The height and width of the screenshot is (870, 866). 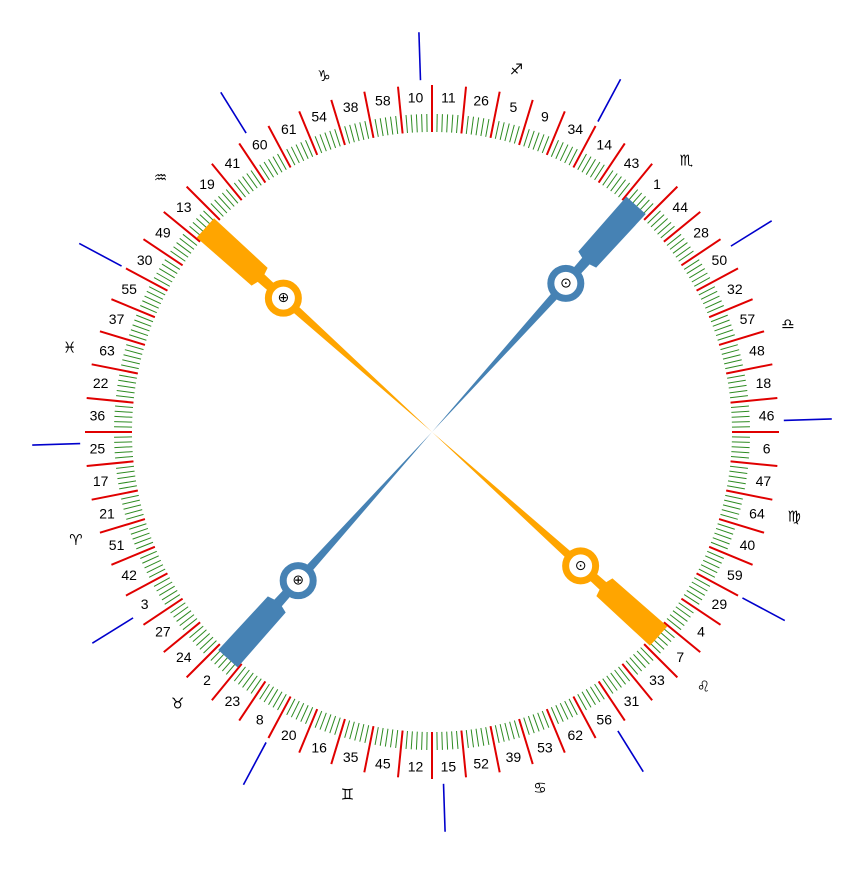 What do you see at coordinates (735, 575) in the screenshot?
I see `gate-number: 59` at bounding box center [735, 575].